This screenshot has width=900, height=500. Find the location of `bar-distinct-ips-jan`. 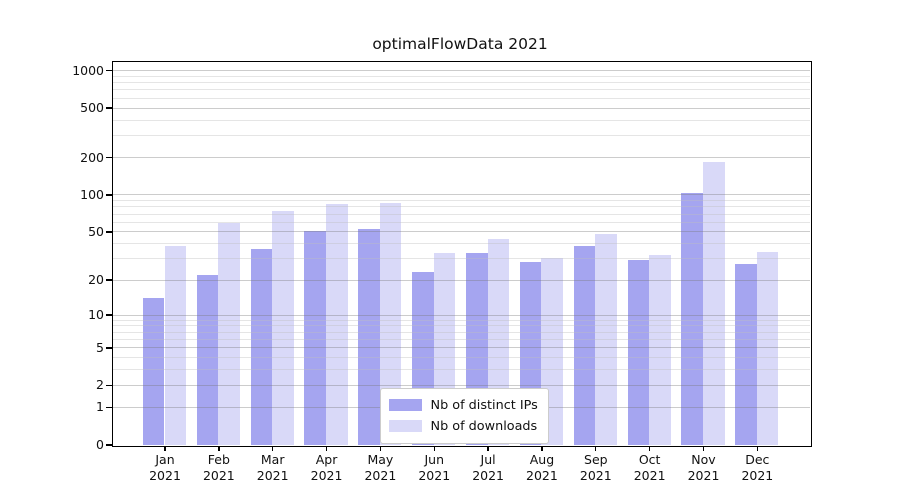

bar-distinct-ips-jan is located at coordinates (153, 371).